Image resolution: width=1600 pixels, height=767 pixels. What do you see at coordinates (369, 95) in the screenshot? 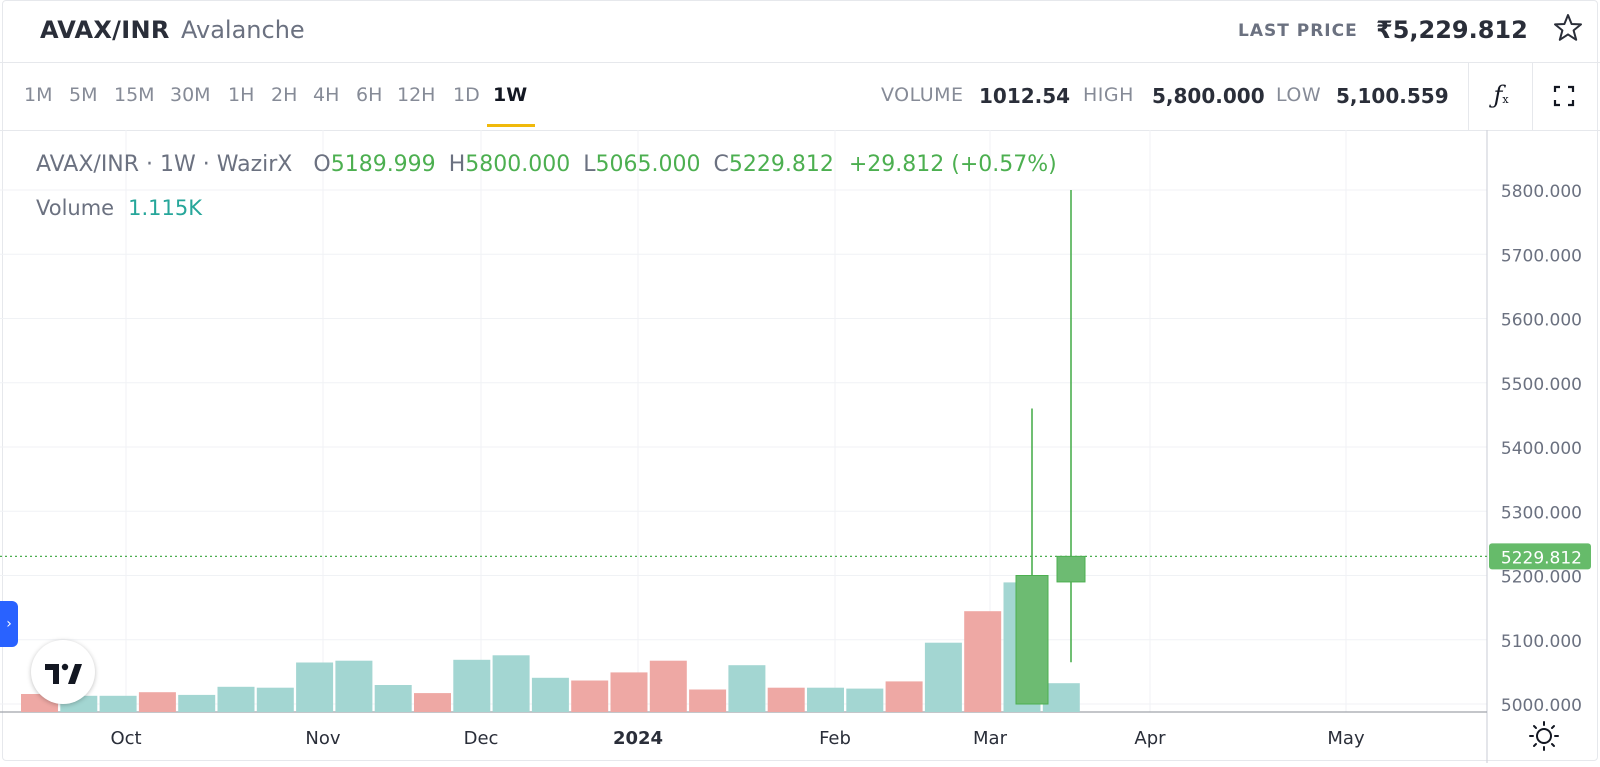
I see `interval-6h: 6H` at bounding box center [369, 95].